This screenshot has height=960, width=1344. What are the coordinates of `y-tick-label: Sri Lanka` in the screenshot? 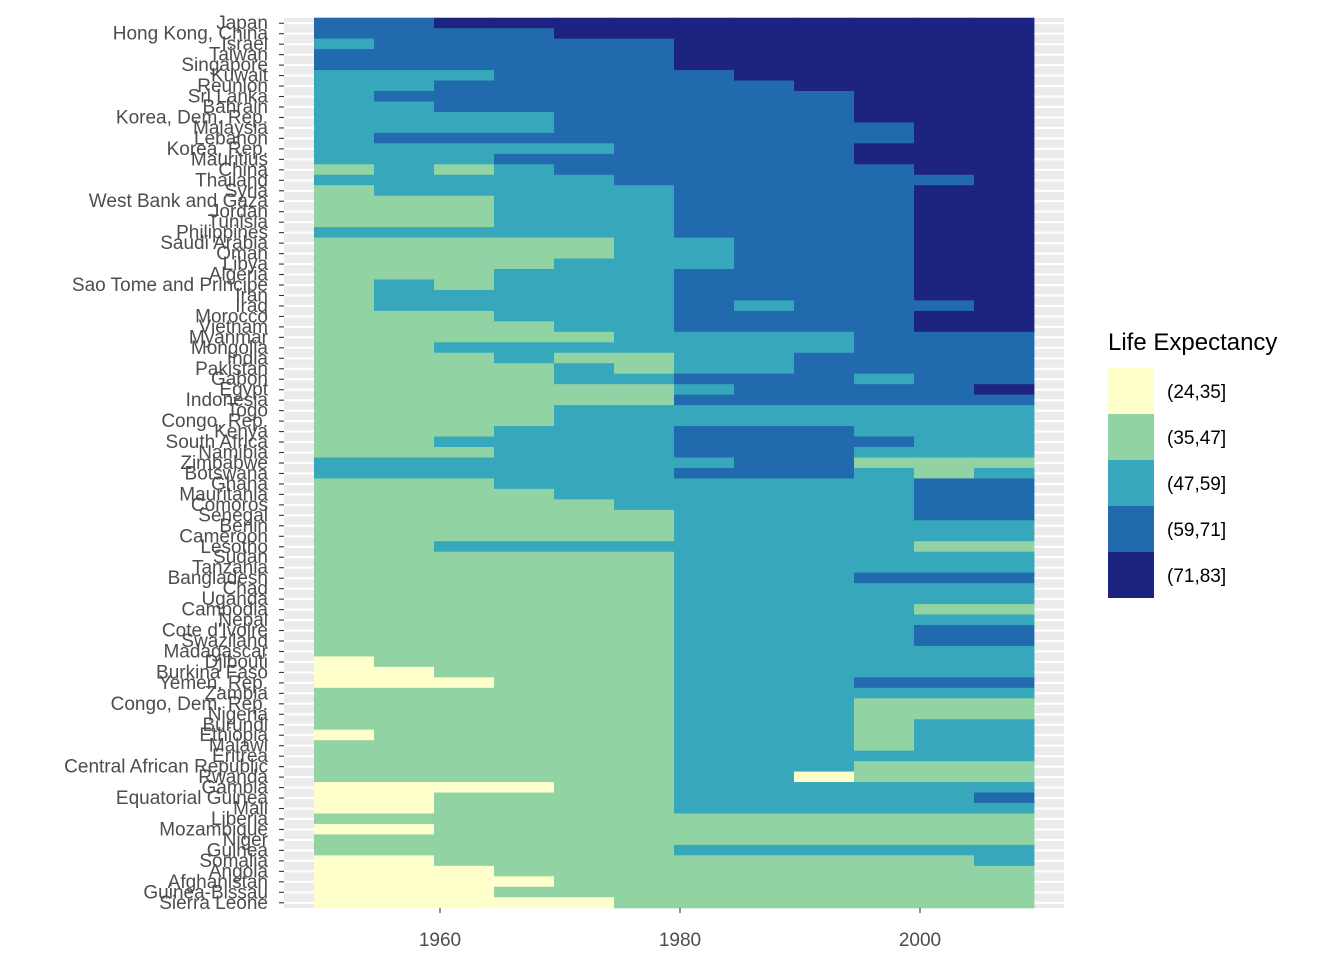 It's located at (228, 97).